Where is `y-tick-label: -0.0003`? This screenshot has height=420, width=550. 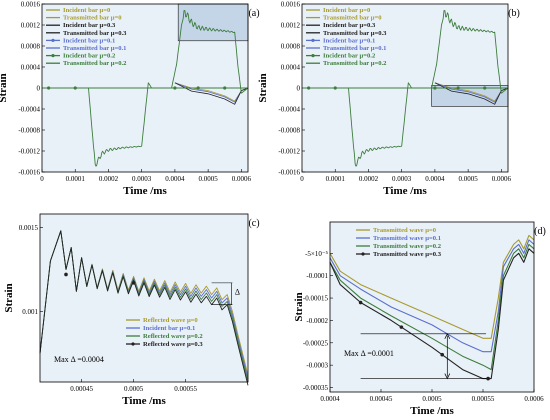 y-tick-label: -0.0003 is located at coordinates (317, 366).